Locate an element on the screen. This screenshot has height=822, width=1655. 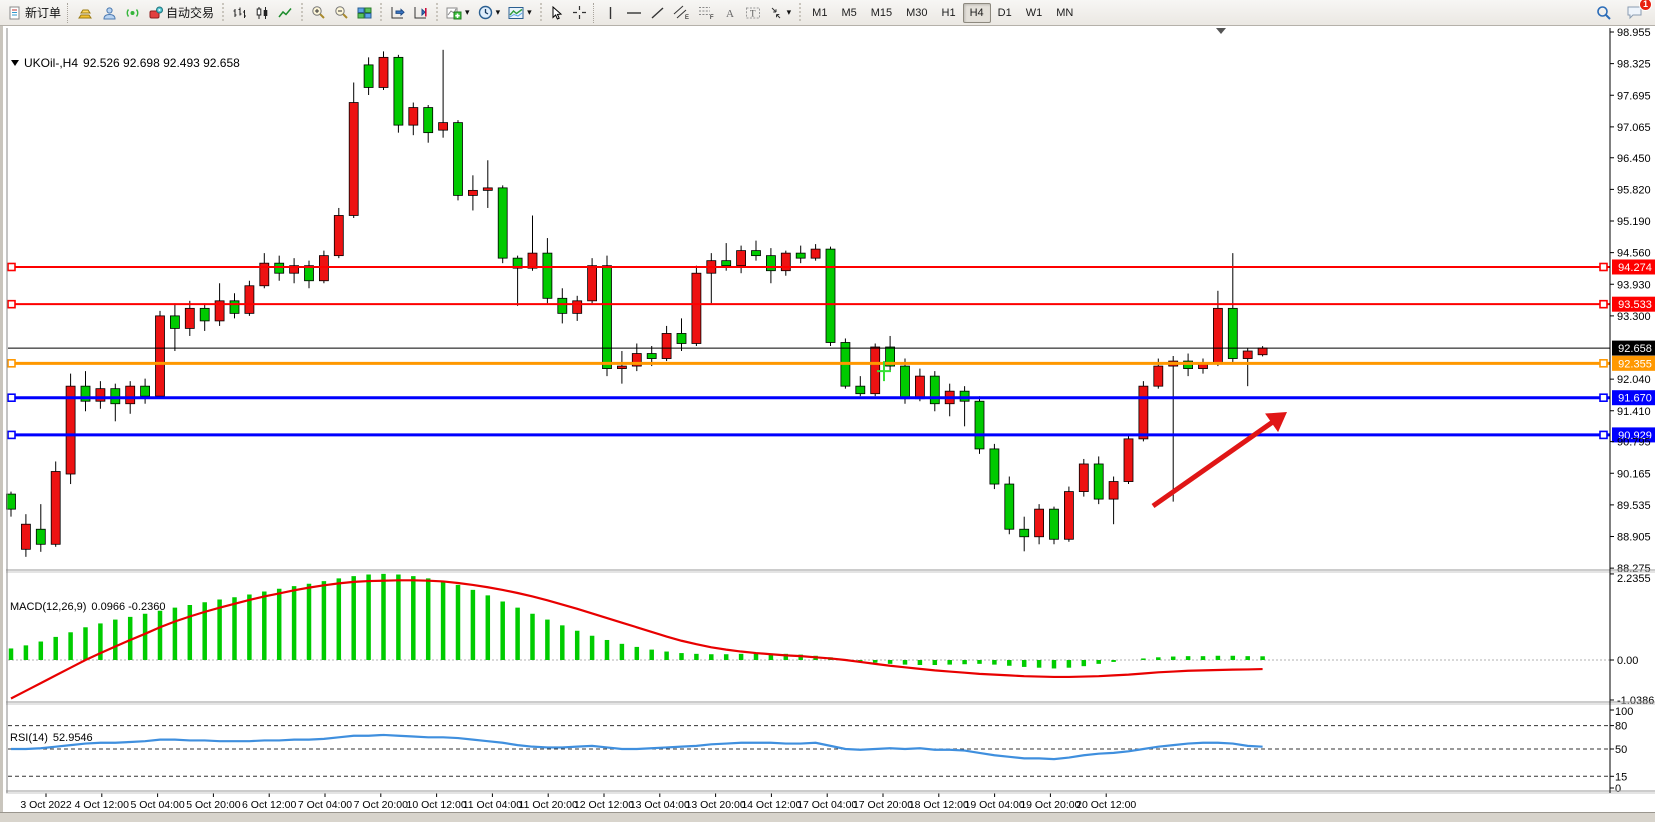
auto-scroll-button is located at coordinates (397, 13).